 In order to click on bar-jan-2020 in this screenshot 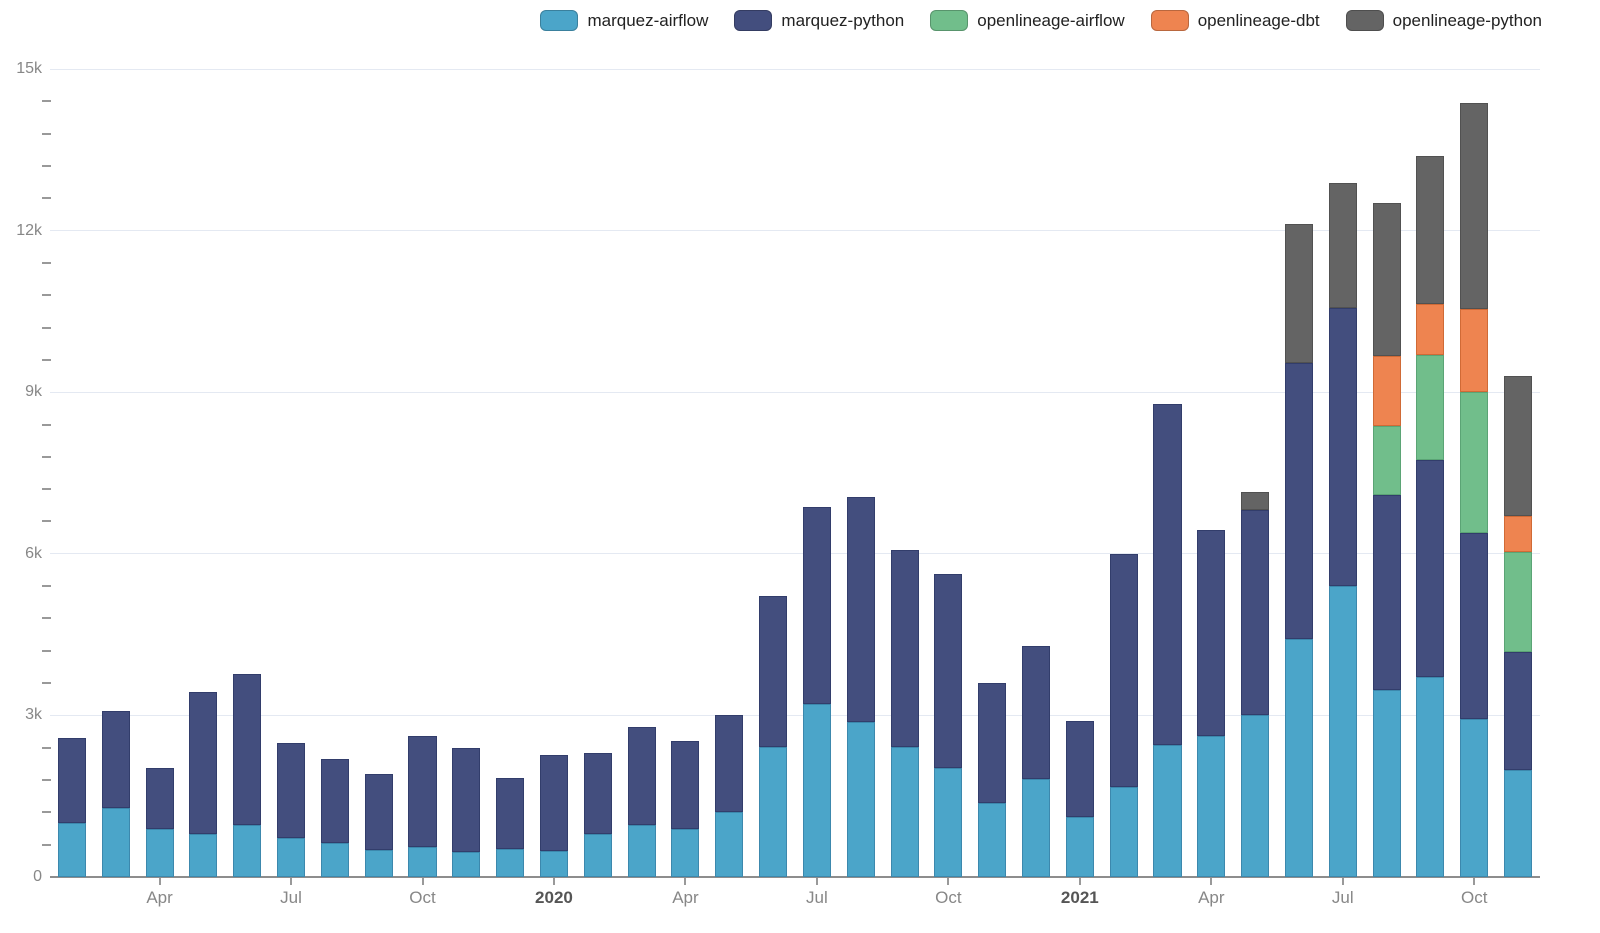, I will do `click(554, 473)`.